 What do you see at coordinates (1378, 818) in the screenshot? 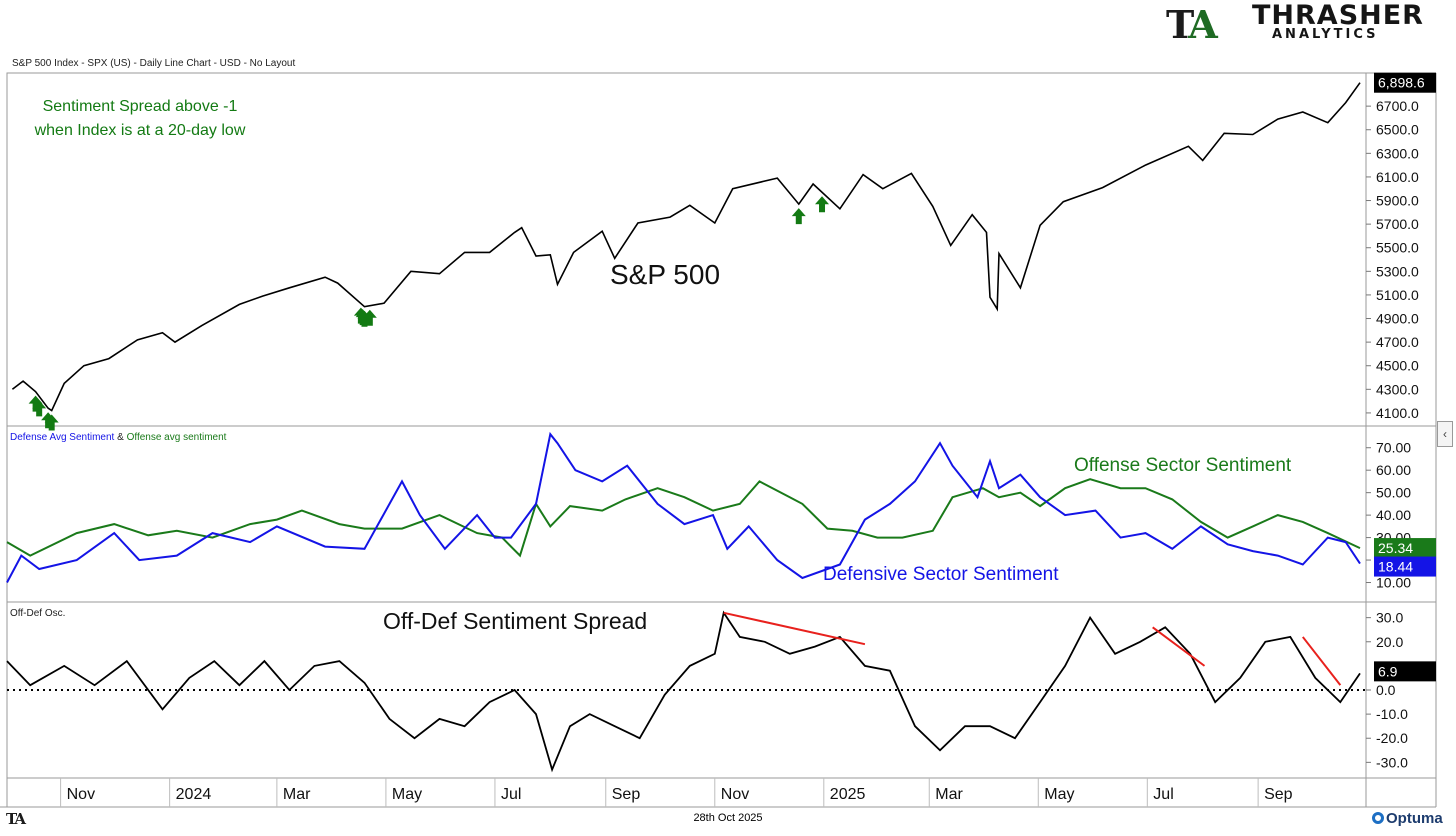
I see `optuma-icon` at bounding box center [1378, 818].